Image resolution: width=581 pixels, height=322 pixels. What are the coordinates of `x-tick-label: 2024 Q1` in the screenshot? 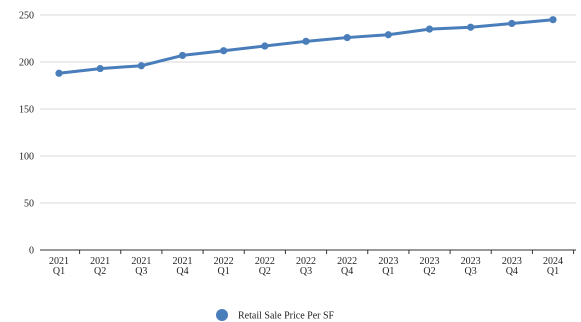 It's located at (553, 266).